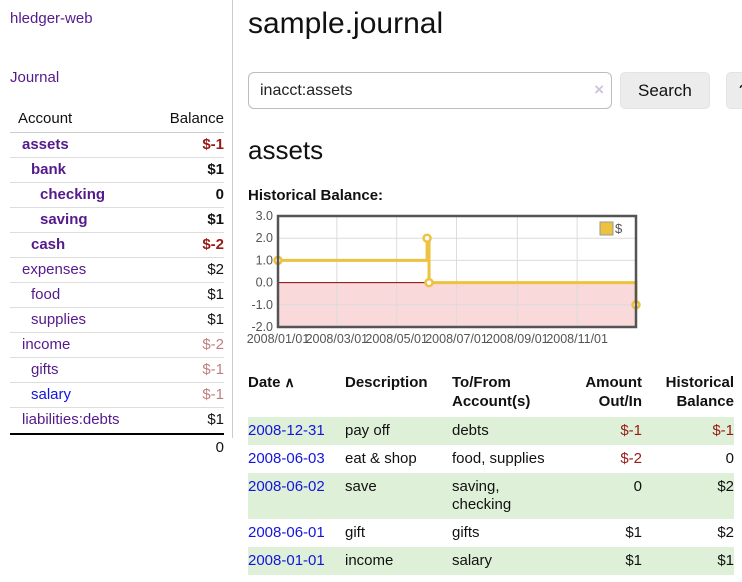 This screenshot has width=742, height=582. I want to click on transaction-accounts: salary, so click(512, 561).